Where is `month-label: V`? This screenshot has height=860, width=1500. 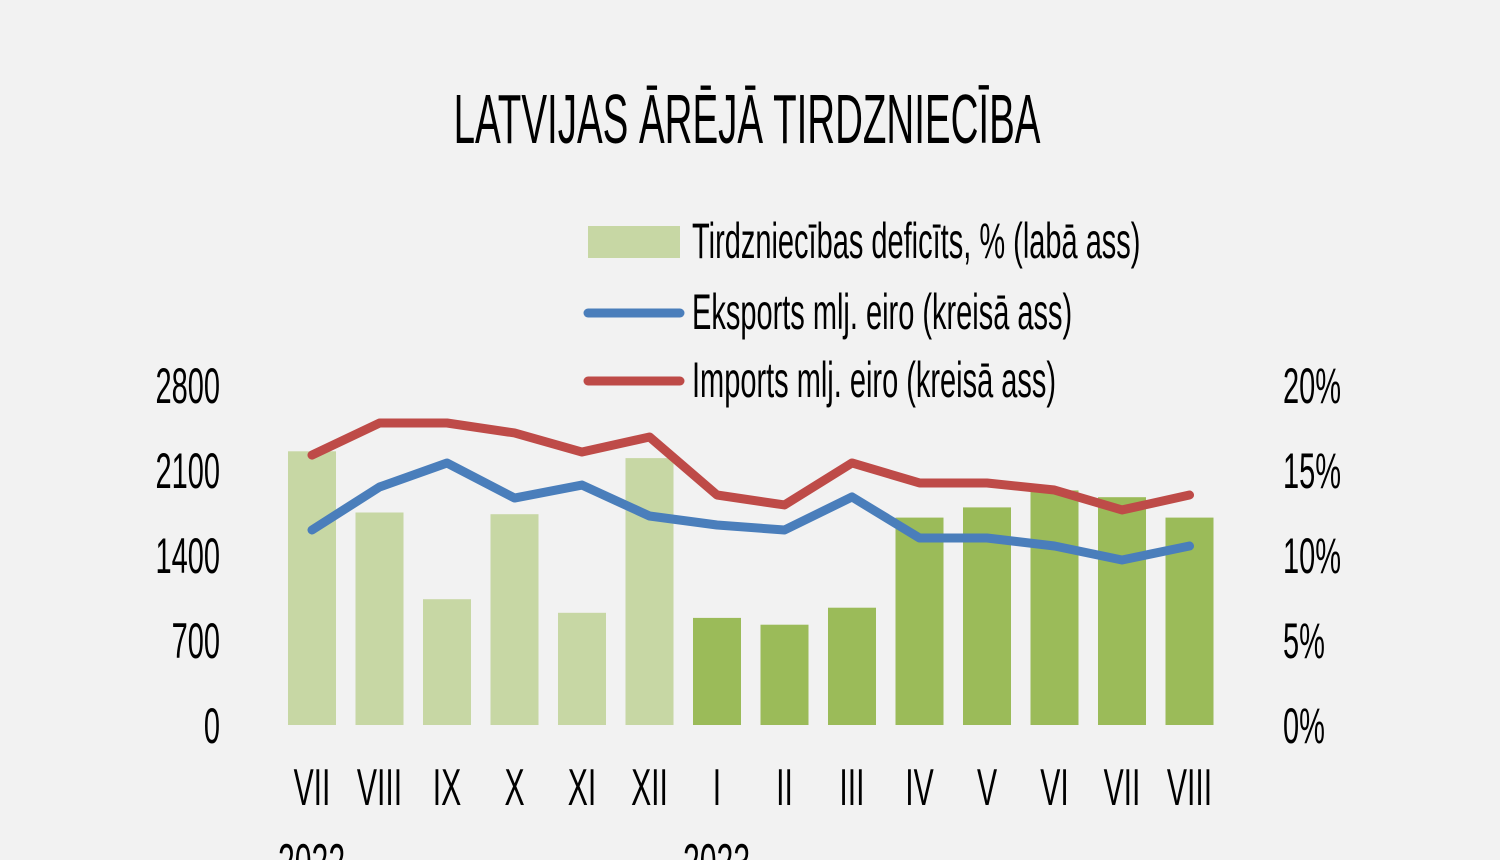 month-label: V is located at coordinates (987, 788).